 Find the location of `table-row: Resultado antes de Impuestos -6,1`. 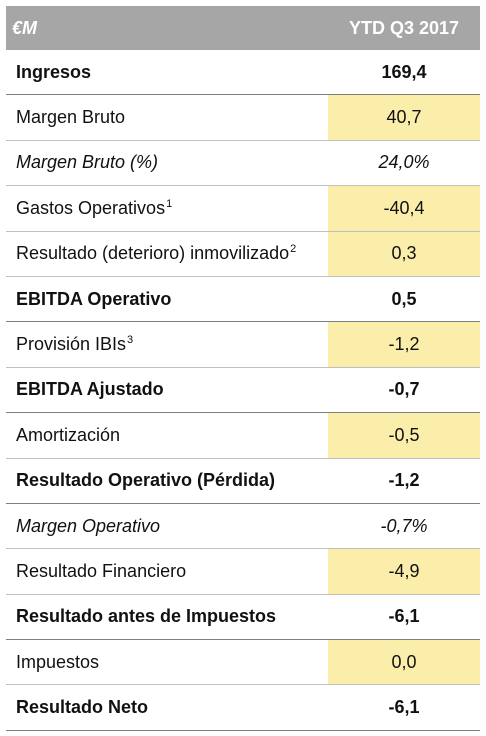

table-row: Resultado antes de Impuestos -6,1 is located at coordinates (243, 617).